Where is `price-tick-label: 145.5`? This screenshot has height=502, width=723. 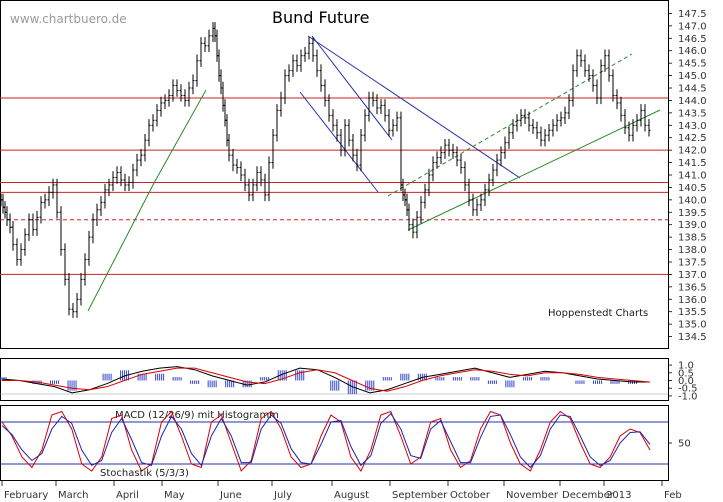 price-tick-label: 145.5 is located at coordinates (692, 64).